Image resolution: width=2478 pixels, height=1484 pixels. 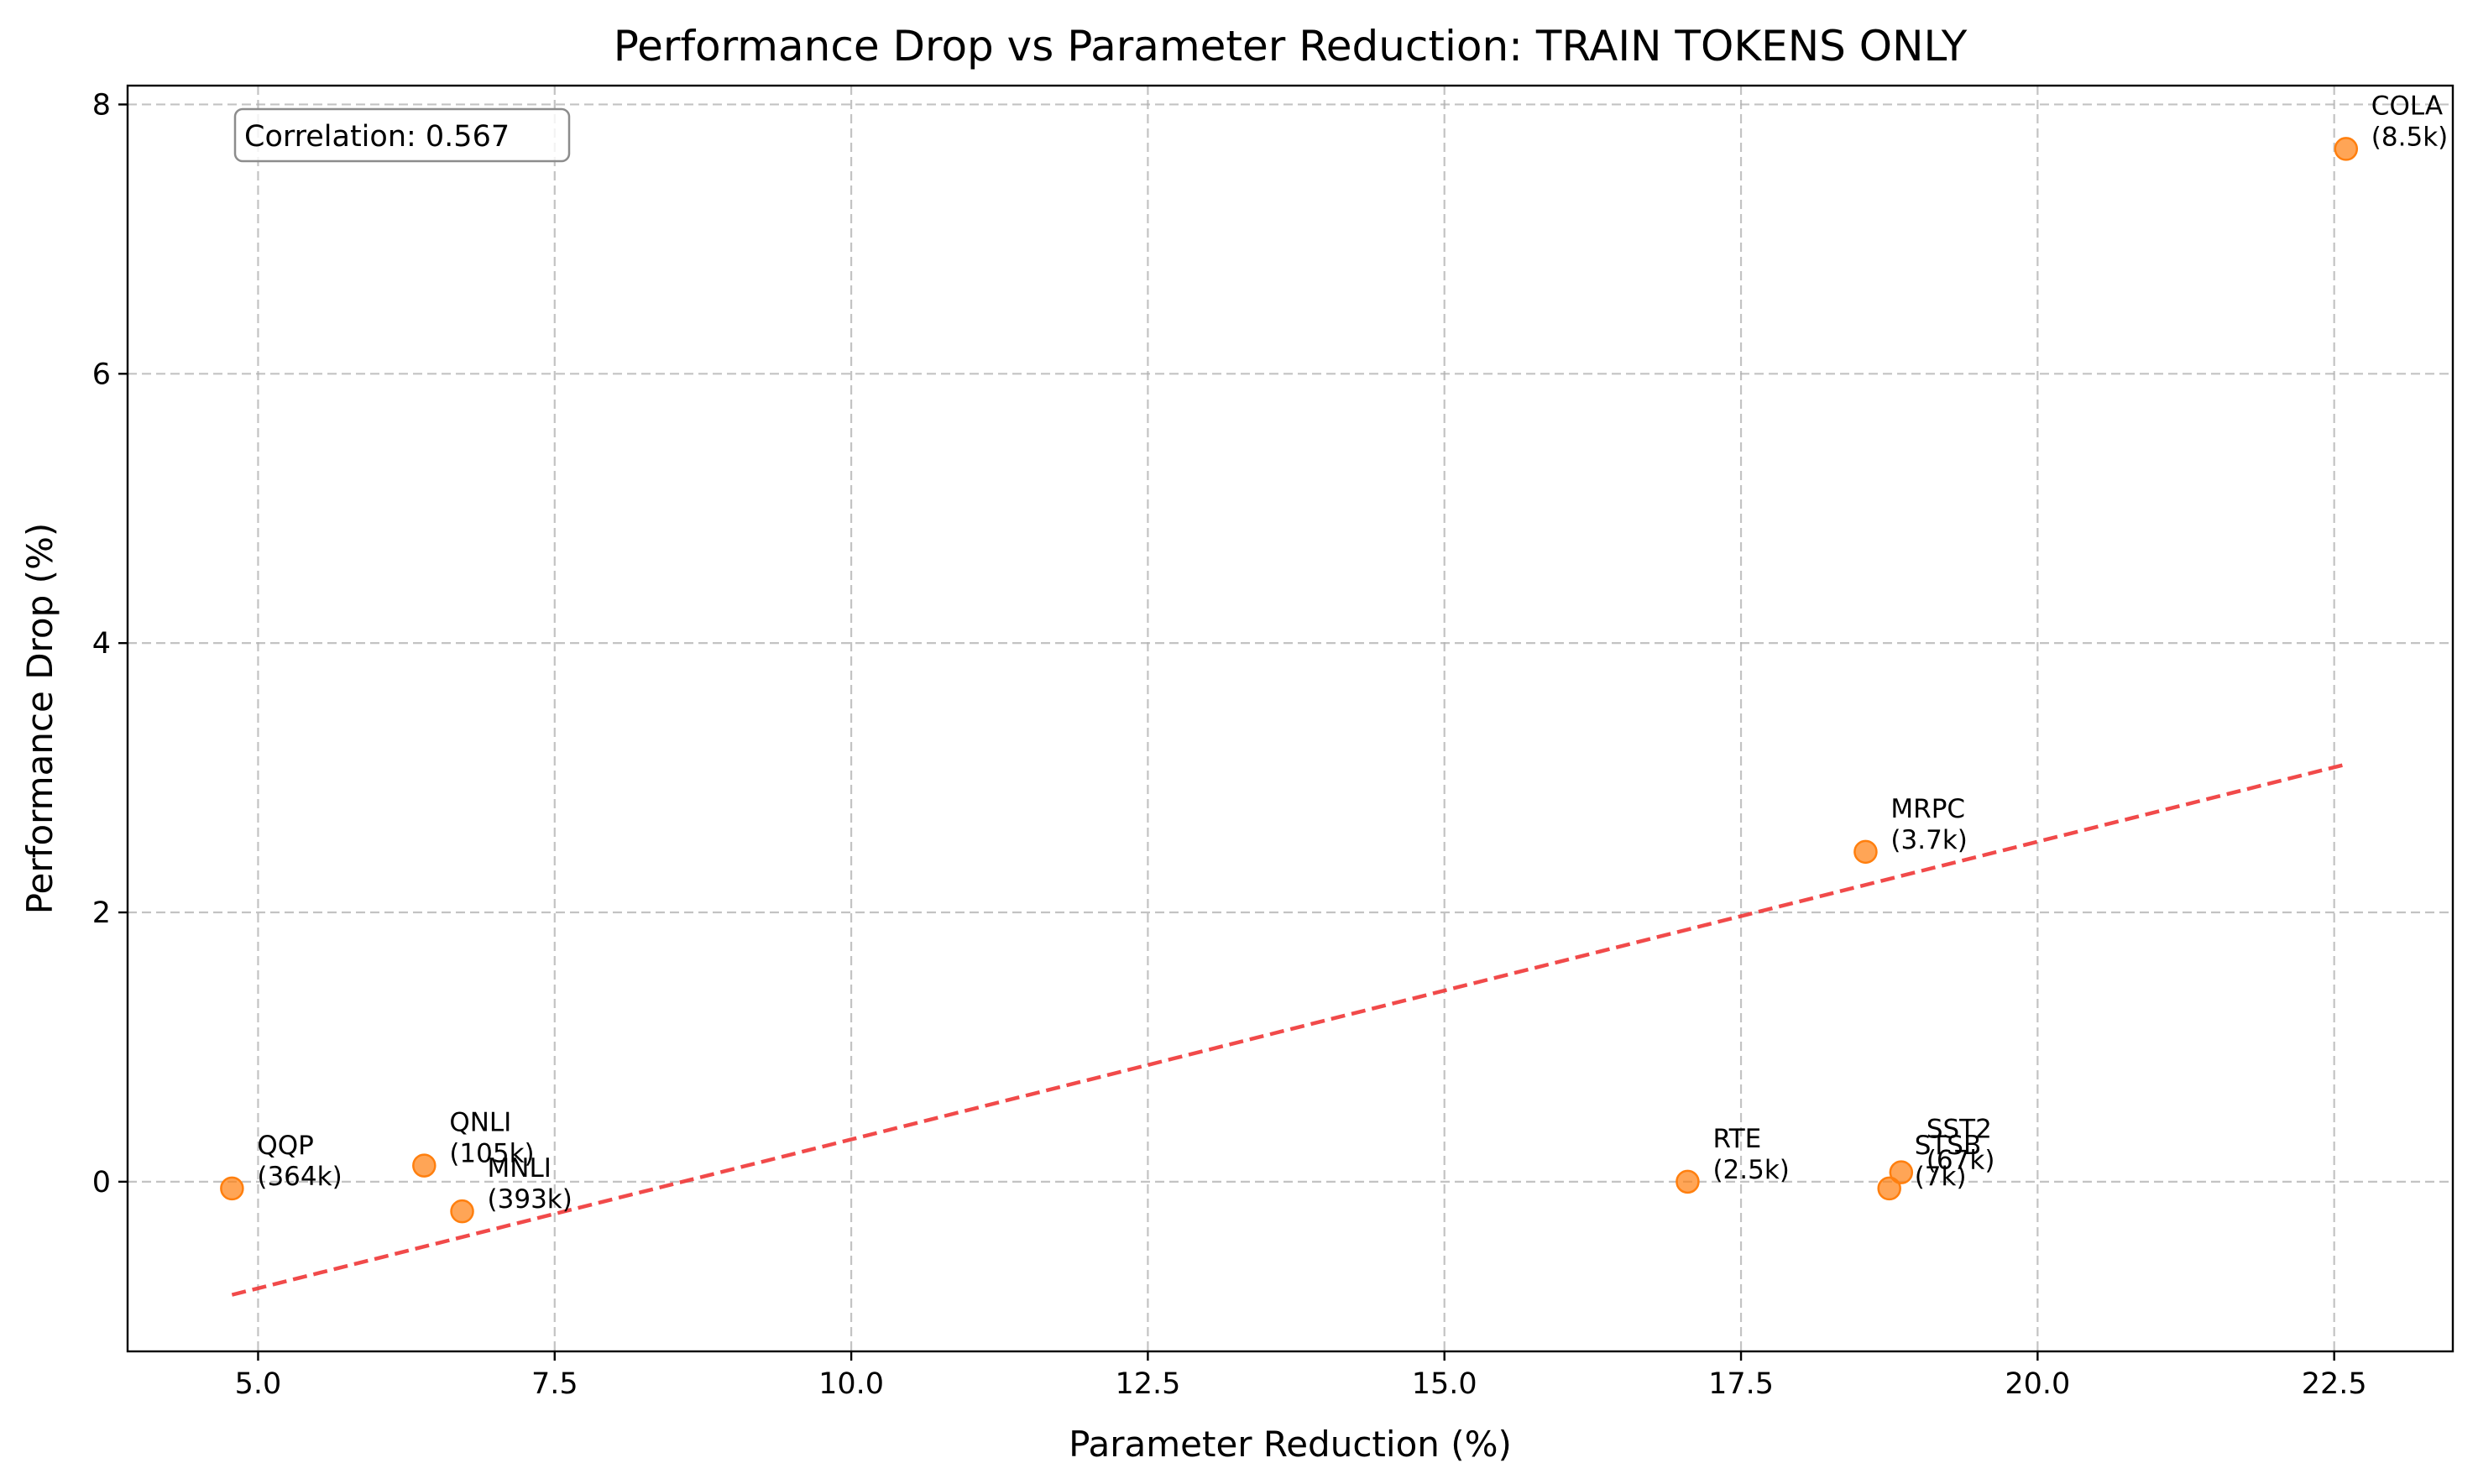 What do you see at coordinates (258, 1384) in the screenshot?
I see `x-tick-label: 5.0` at bounding box center [258, 1384].